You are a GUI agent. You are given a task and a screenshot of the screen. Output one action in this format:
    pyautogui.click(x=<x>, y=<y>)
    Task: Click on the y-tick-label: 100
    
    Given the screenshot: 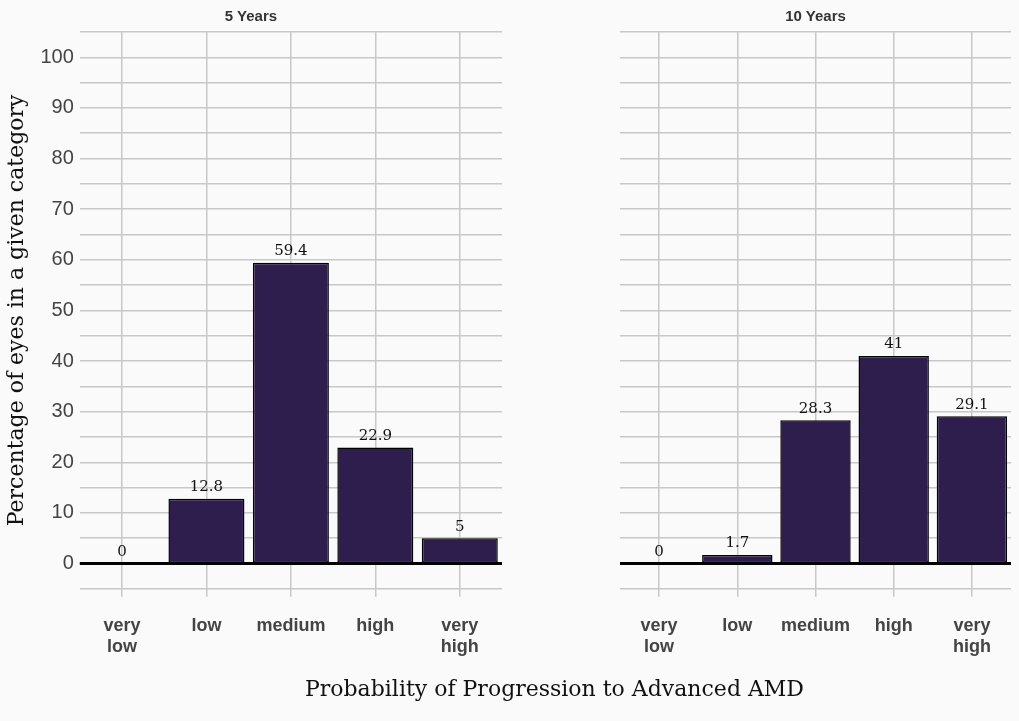 What is the action you would take?
    pyautogui.click(x=57, y=55)
    